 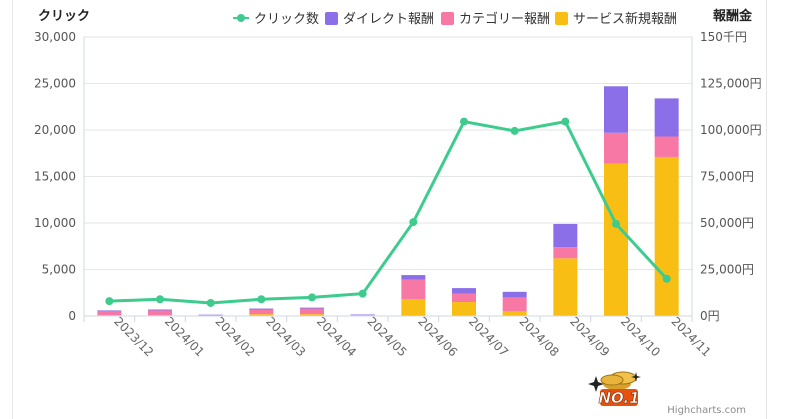 What do you see at coordinates (640, 336) in the screenshot?
I see `x-tick-label: 2024/10` at bounding box center [640, 336].